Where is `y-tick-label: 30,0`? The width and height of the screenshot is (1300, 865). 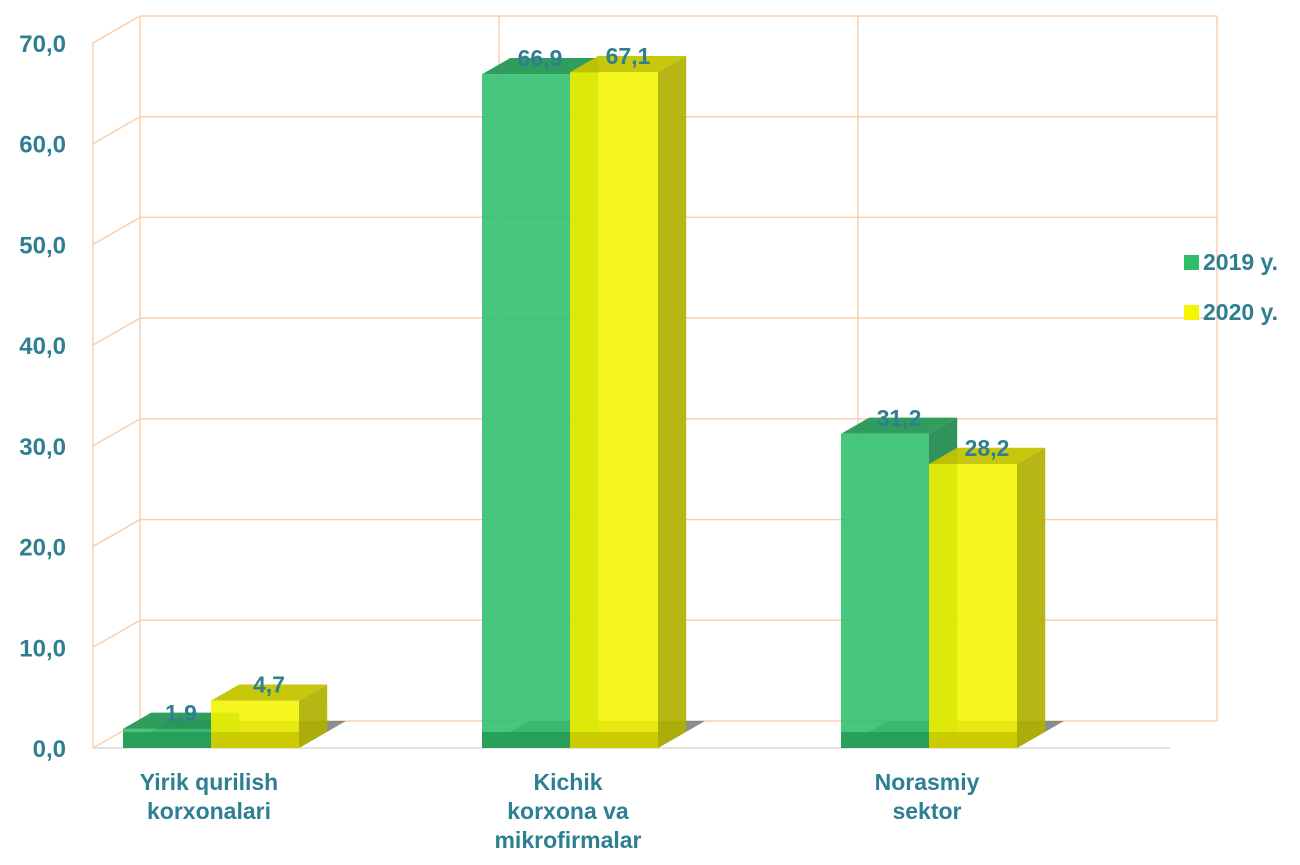
y-tick-label: 30,0 is located at coordinates (42, 447).